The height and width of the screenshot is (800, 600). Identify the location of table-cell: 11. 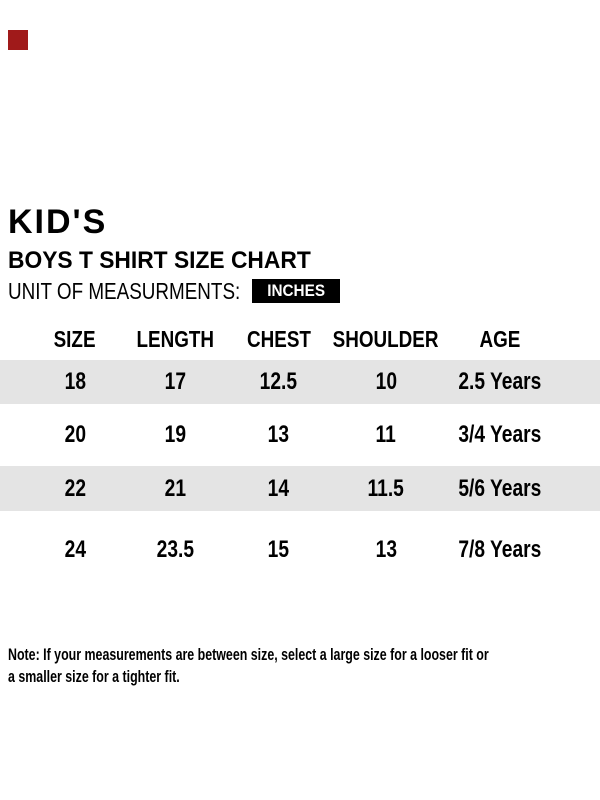
(386, 434).